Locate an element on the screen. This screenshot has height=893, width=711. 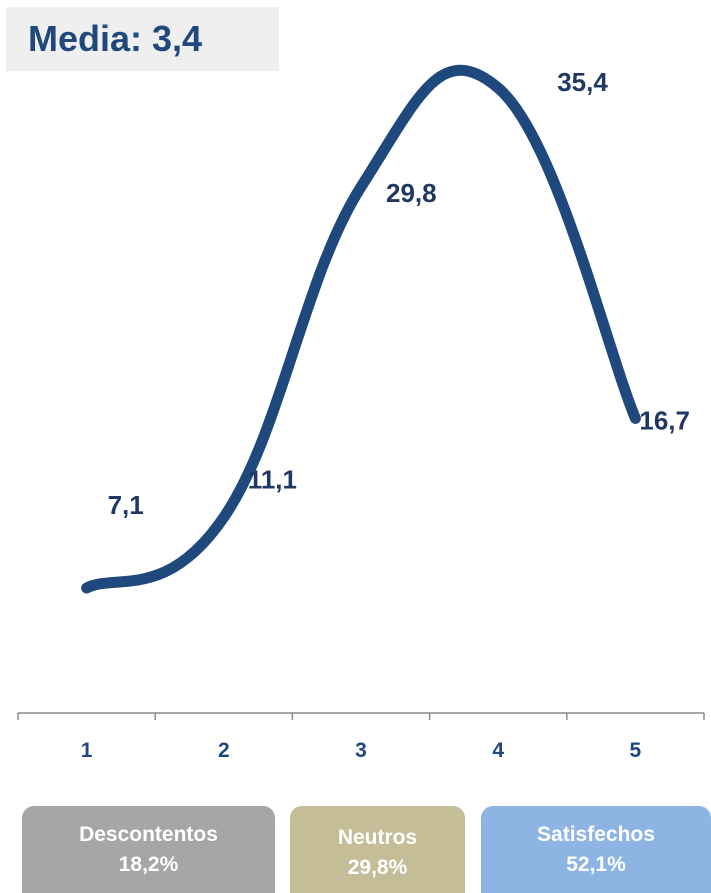
group-neutros-box: Neutros 29,8% is located at coordinates (377, 849).